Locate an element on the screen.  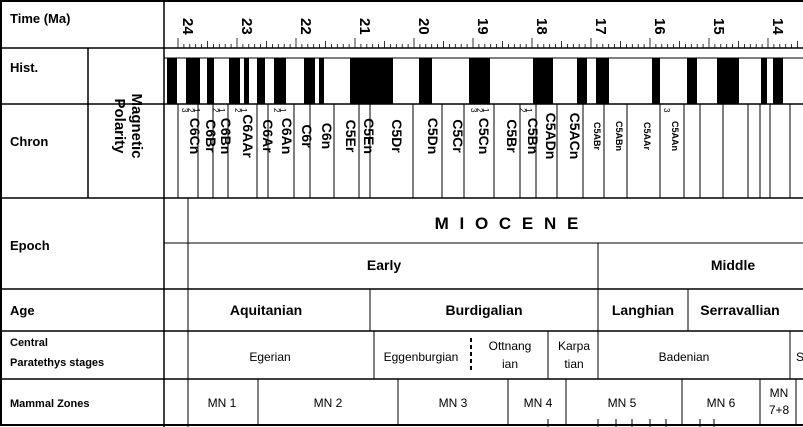
chron-label: Chron is located at coordinates (29, 141).